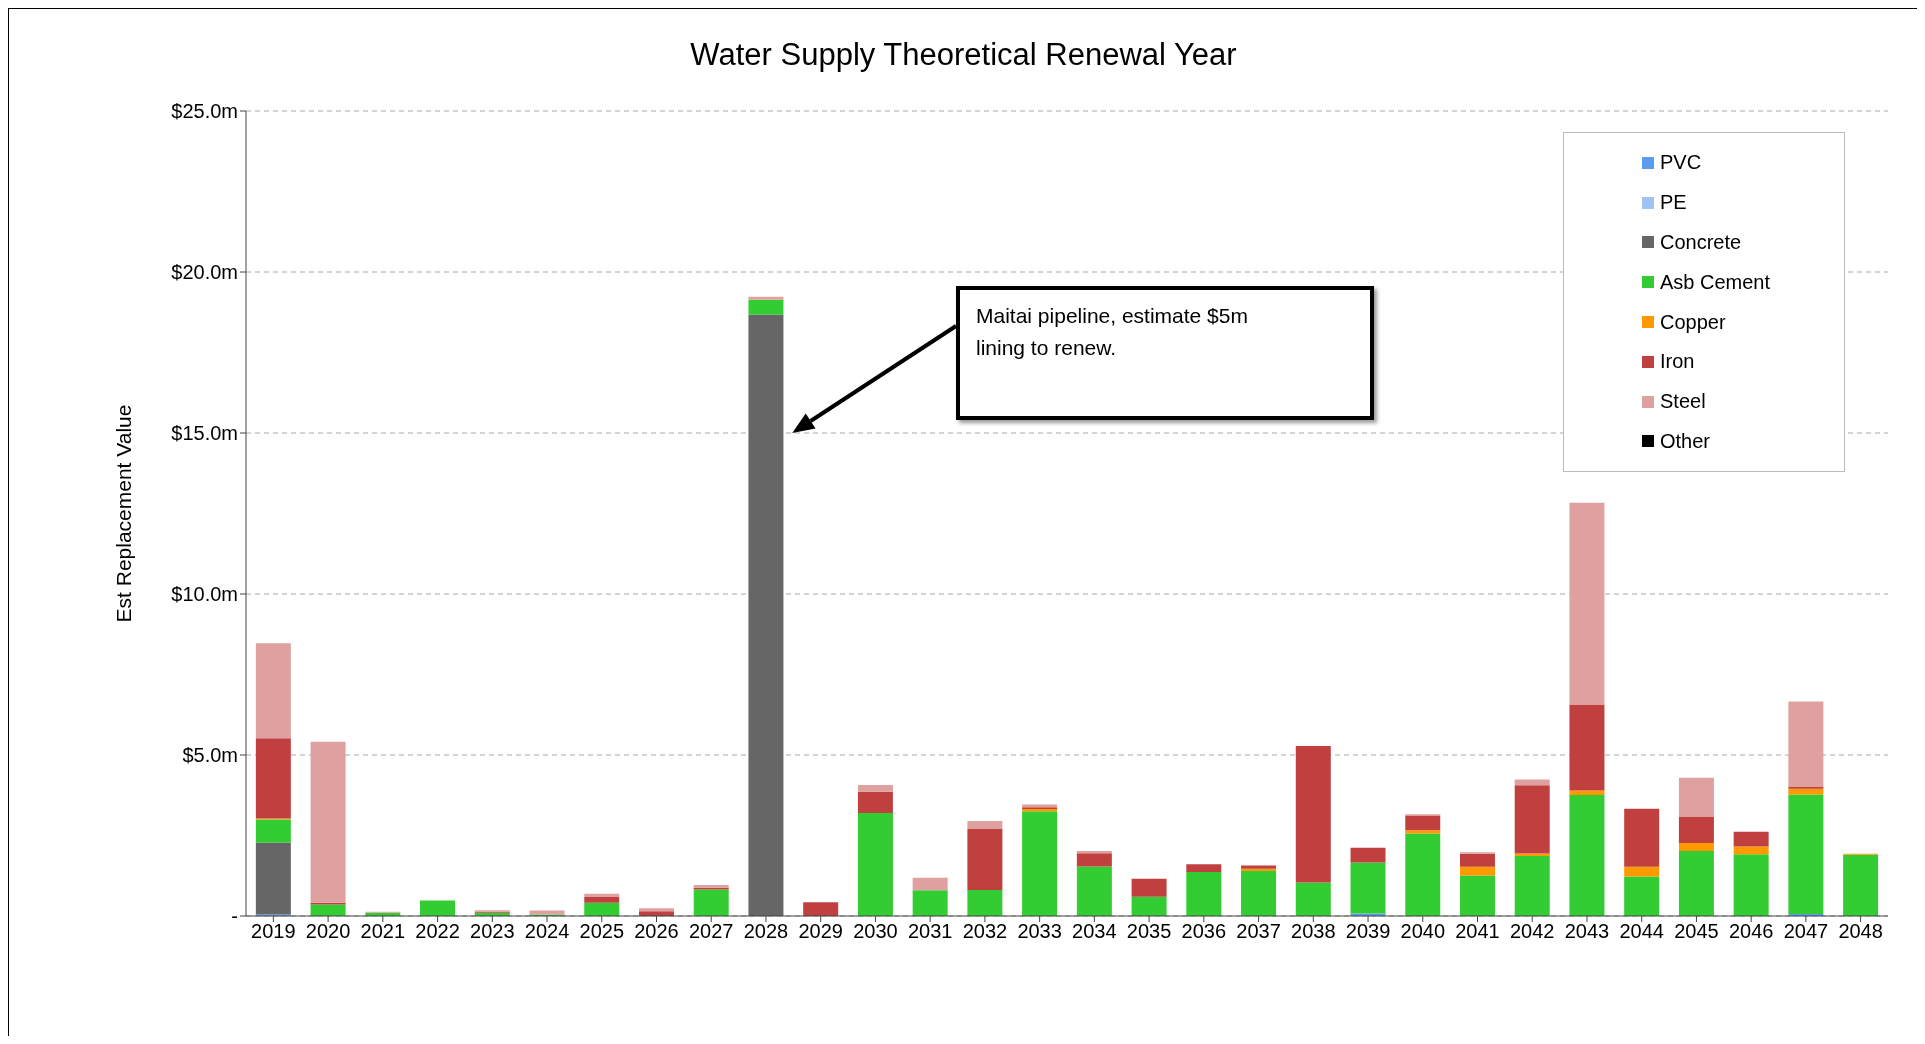  Describe the element at coordinates (1532, 931) in the screenshot. I see `x-tick-label: 2042` at that location.